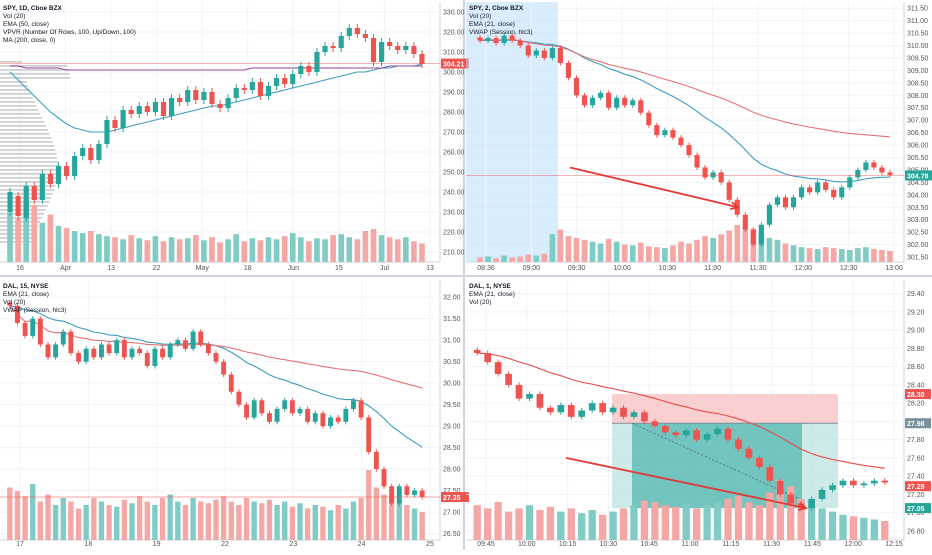 The height and width of the screenshot is (555, 932). What do you see at coordinates (609, 544) in the screenshot?
I see `x-tick-label: 10:30` at bounding box center [609, 544].